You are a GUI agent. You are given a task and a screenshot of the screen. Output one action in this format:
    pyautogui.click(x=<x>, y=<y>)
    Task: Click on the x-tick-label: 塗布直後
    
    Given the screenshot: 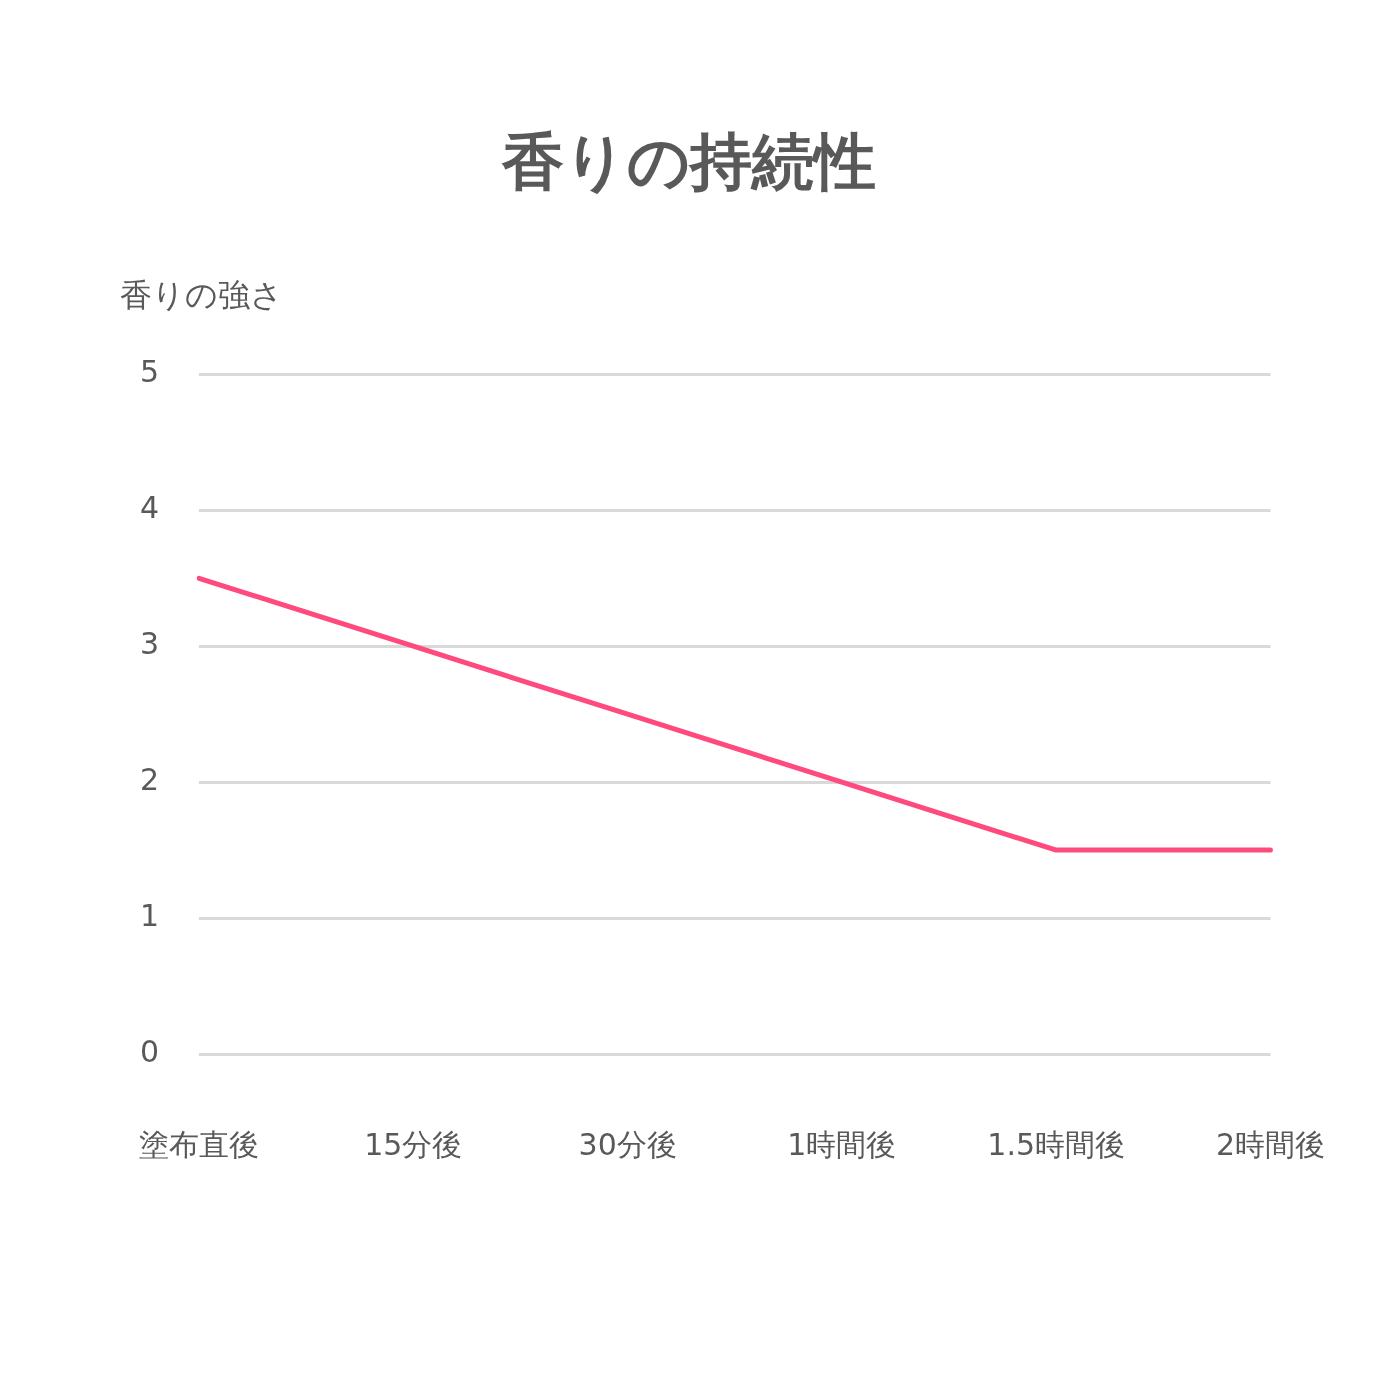 What is the action you would take?
    pyautogui.click(x=199, y=1144)
    